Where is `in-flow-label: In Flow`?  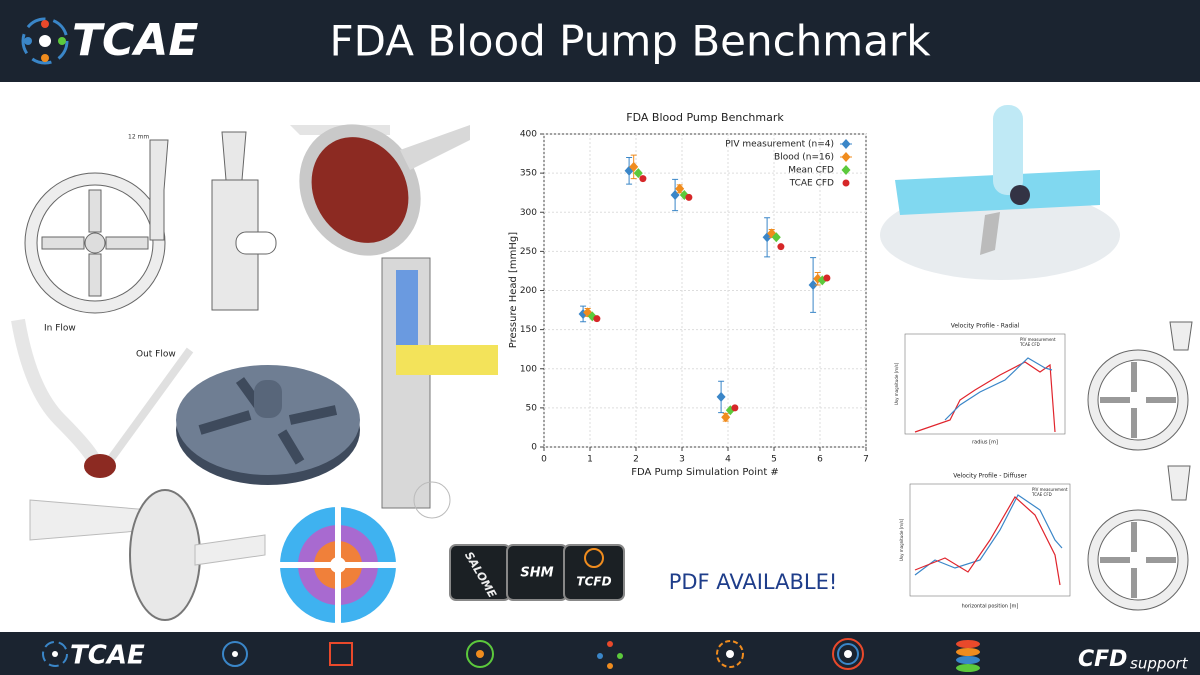
in-flow-label: In Flow is located at coordinates (60, 329).